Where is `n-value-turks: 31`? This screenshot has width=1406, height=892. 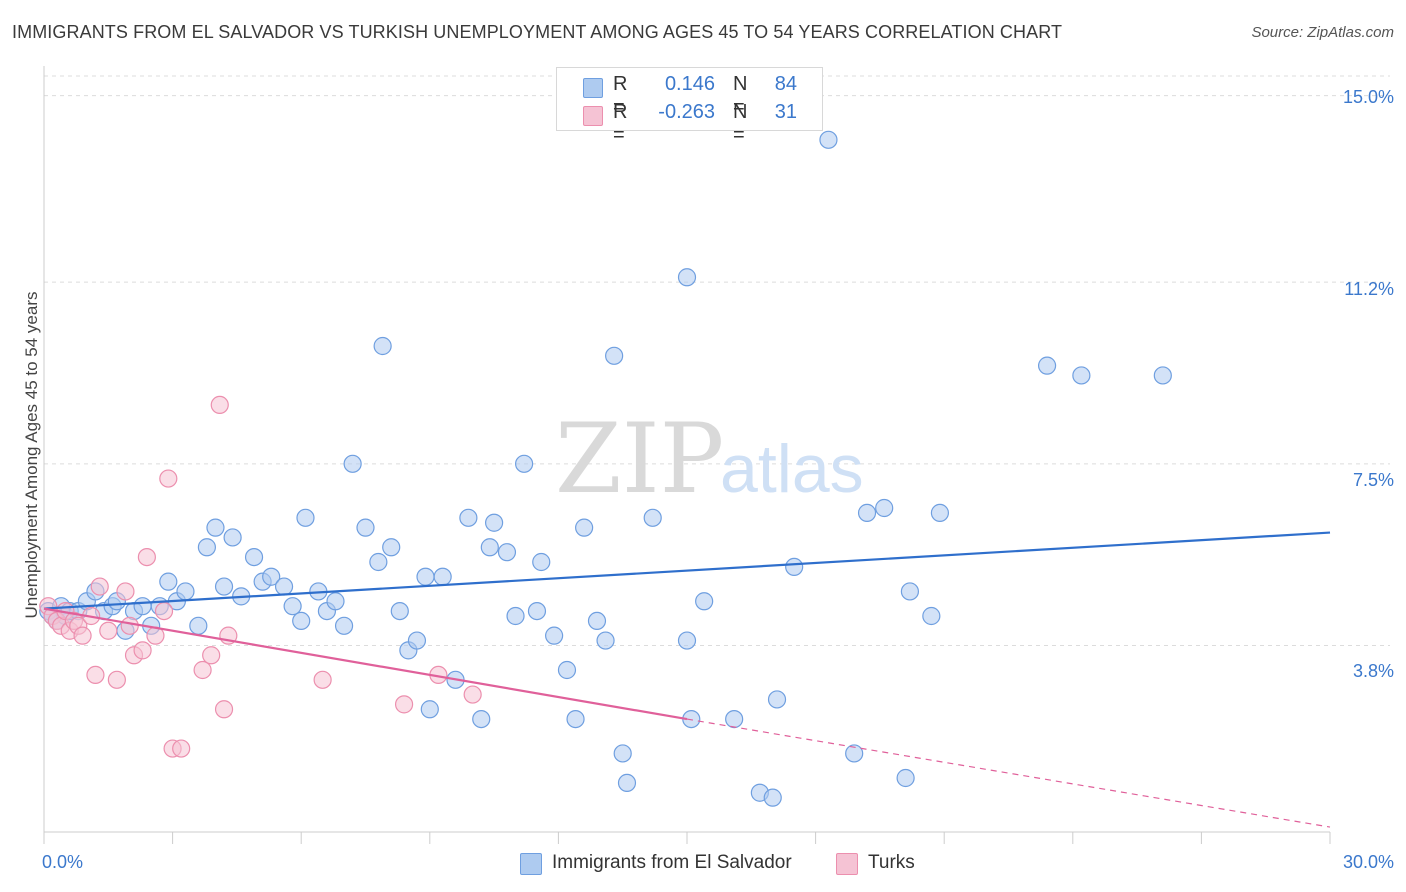 n-value-turks: 31 is located at coordinates (785, 112).